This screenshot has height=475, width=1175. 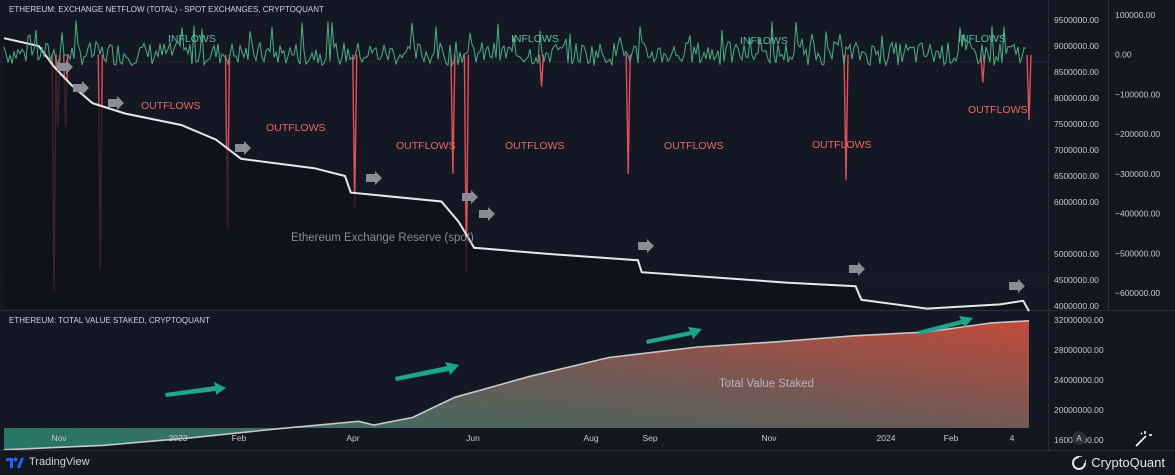 What do you see at coordinates (1137, 134) in the screenshot?
I see `netflow-axis-tick: −200000.00` at bounding box center [1137, 134].